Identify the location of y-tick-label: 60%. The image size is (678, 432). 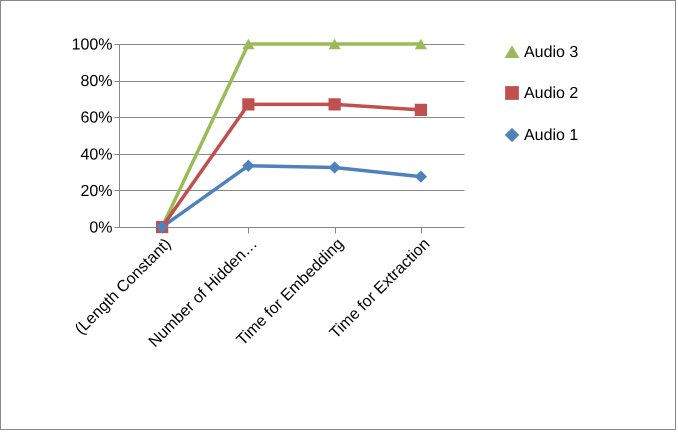
(96, 118).